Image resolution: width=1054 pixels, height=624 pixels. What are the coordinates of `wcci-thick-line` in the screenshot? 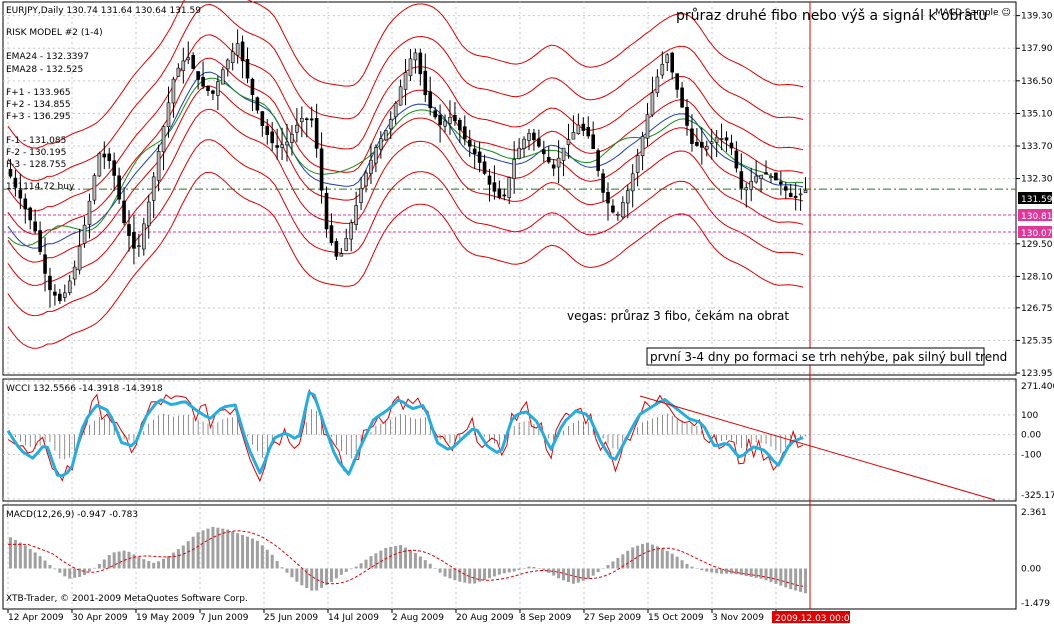 It's located at (405, 434).